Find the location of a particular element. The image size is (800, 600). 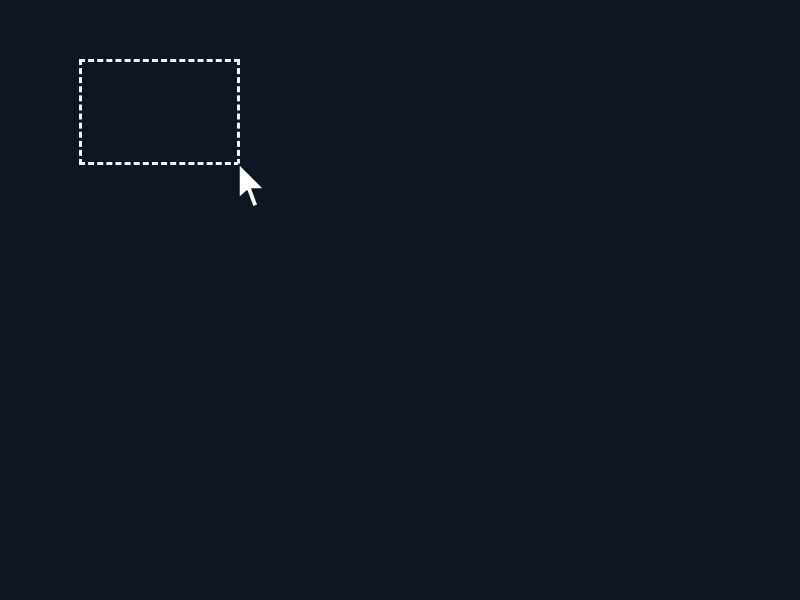

selection-marquee is located at coordinates (159, 112).